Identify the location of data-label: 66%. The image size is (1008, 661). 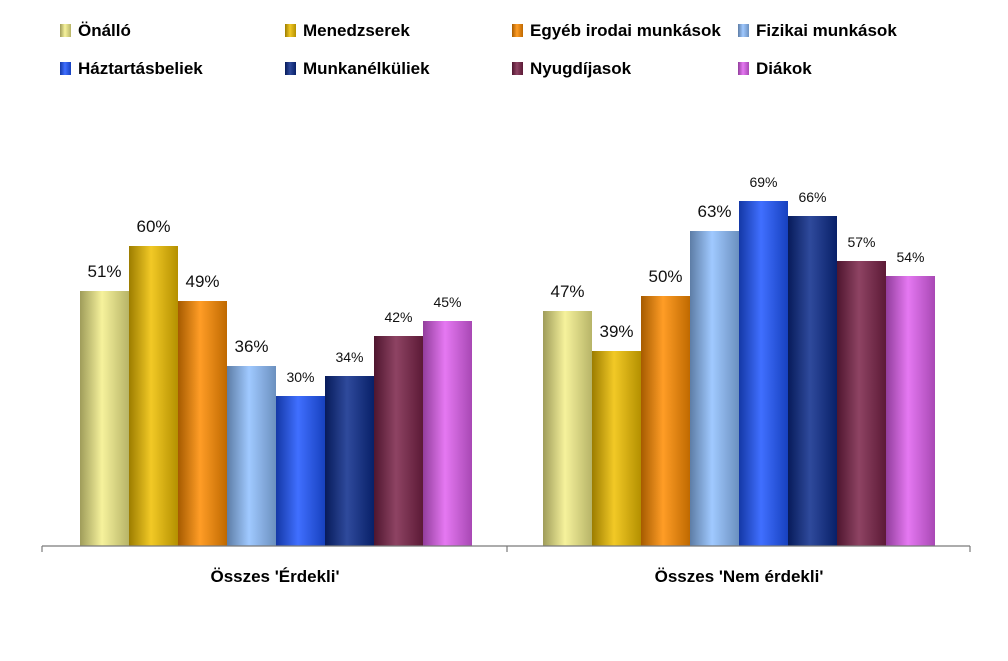
(812, 197).